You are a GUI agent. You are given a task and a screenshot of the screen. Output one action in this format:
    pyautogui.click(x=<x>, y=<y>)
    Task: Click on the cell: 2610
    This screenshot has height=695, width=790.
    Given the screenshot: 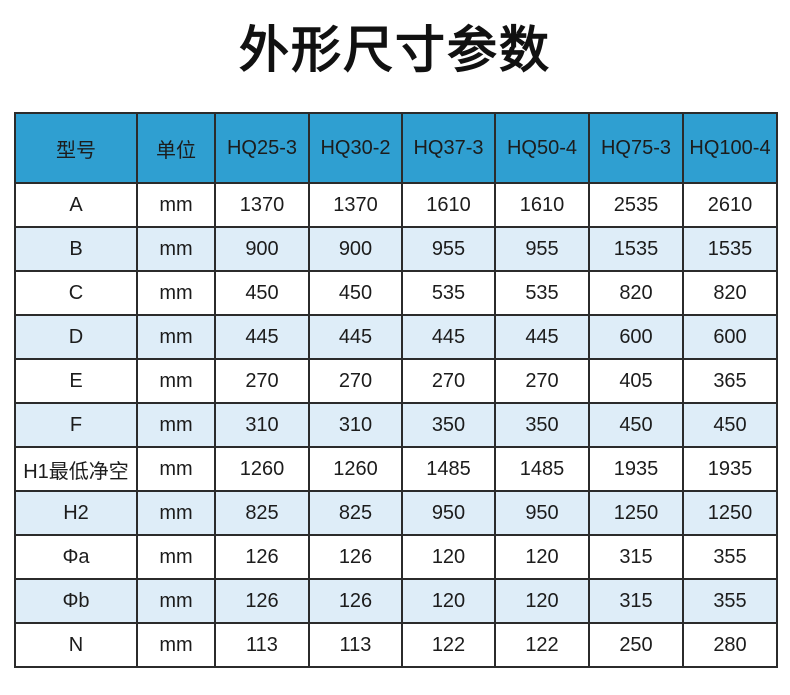 What is the action you would take?
    pyautogui.click(x=730, y=205)
    